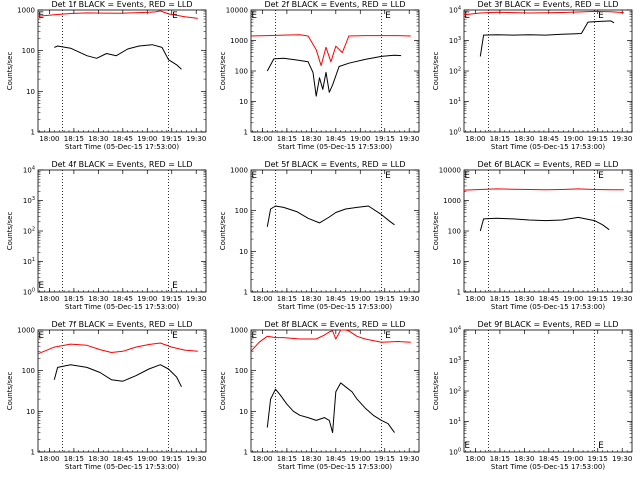  What do you see at coordinates (121, 4) in the screenshot?
I see `panel-title: Det 1f BLACK = Events, RED = LLD` at bounding box center [121, 4].